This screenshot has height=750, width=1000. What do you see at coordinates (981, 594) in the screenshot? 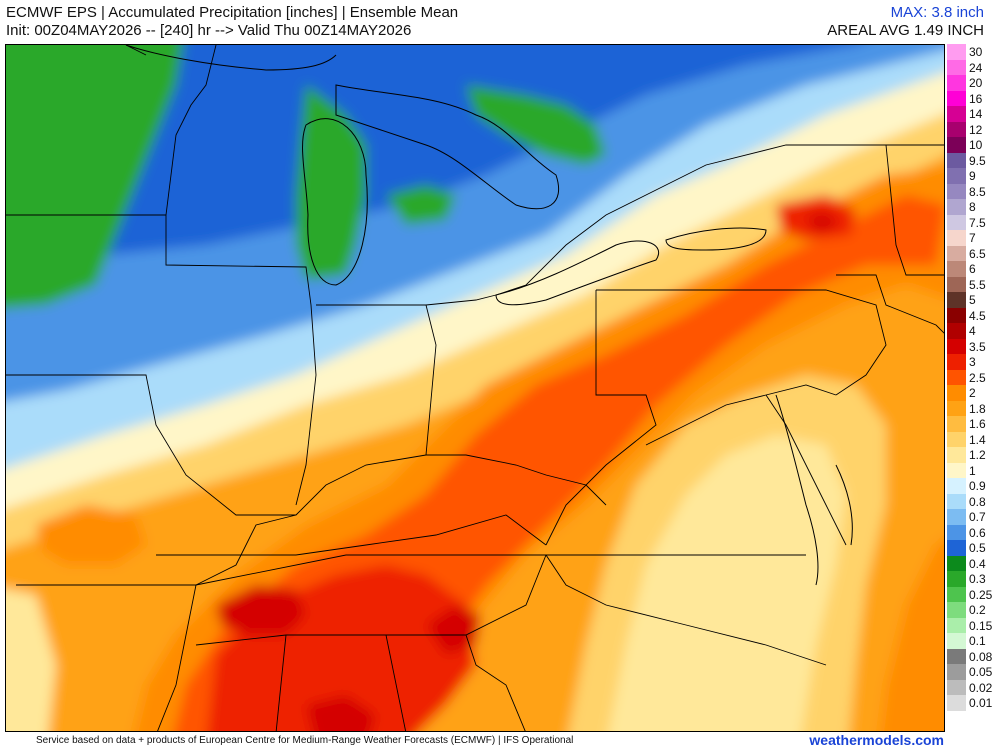
I see `legend-label: 0.25` at bounding box center [981, 594].